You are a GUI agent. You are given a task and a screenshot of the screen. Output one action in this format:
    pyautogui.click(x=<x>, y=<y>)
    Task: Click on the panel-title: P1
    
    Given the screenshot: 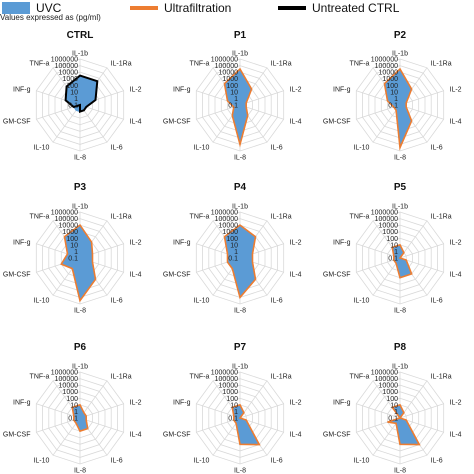 What is the action you would take?
    pyautogui.click(x=240, y=35)
    